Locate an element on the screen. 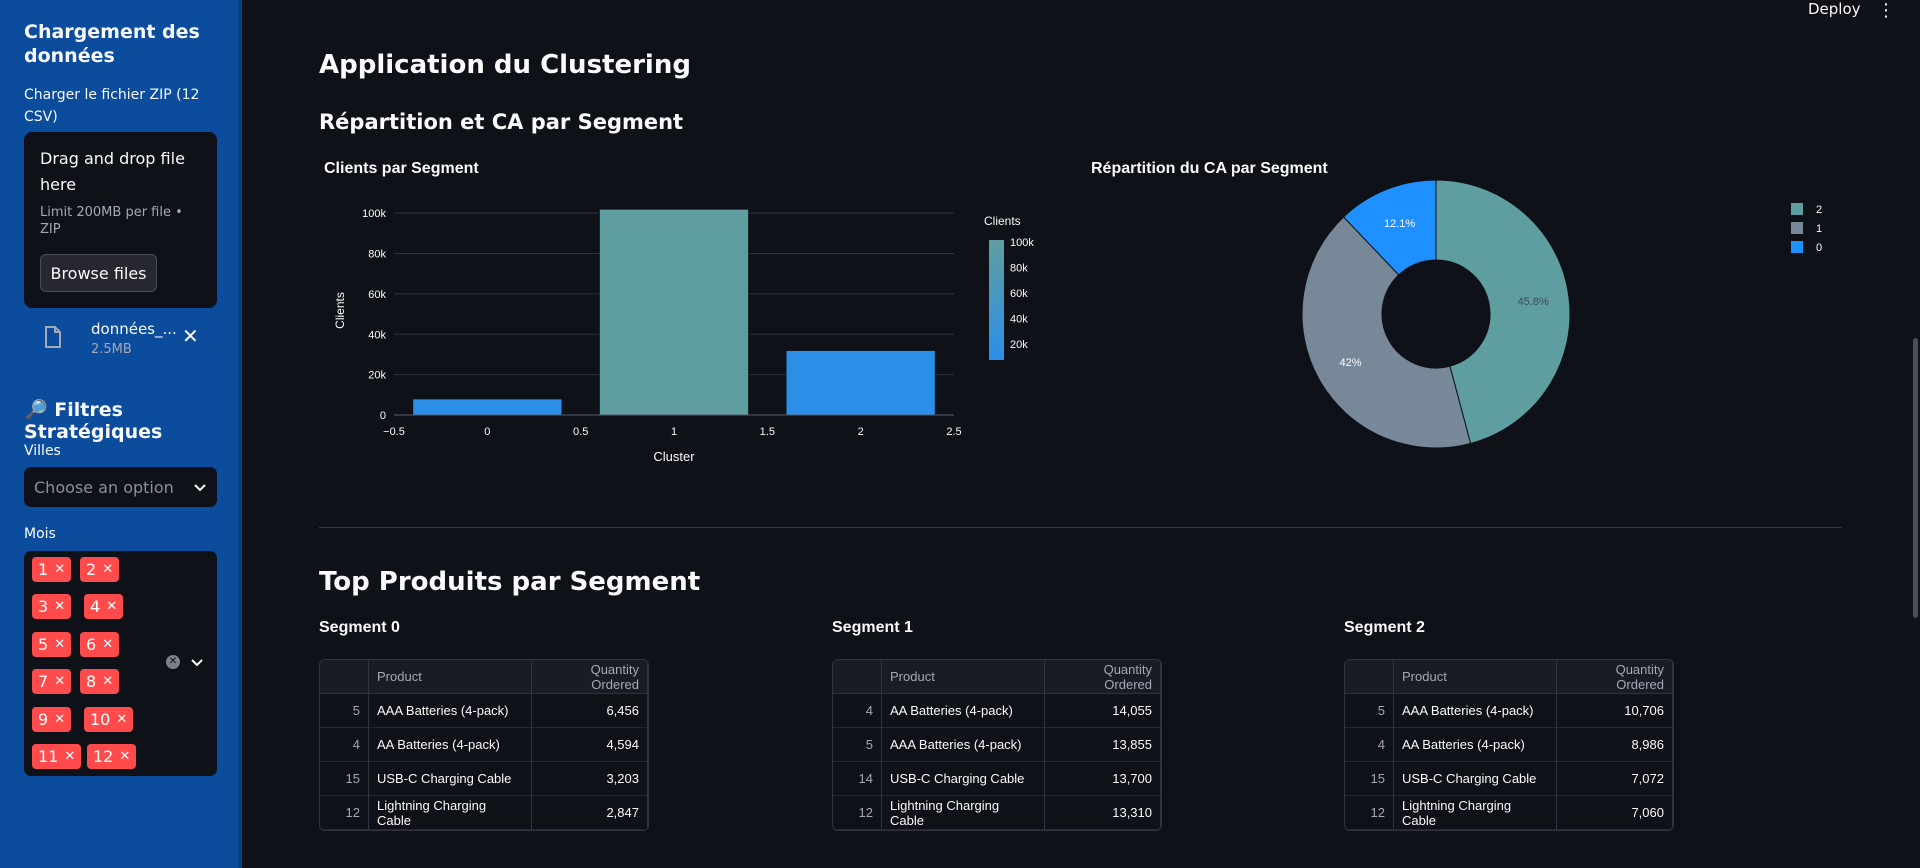  browse-files-button: Browse files is located at coordinates (98, 273).